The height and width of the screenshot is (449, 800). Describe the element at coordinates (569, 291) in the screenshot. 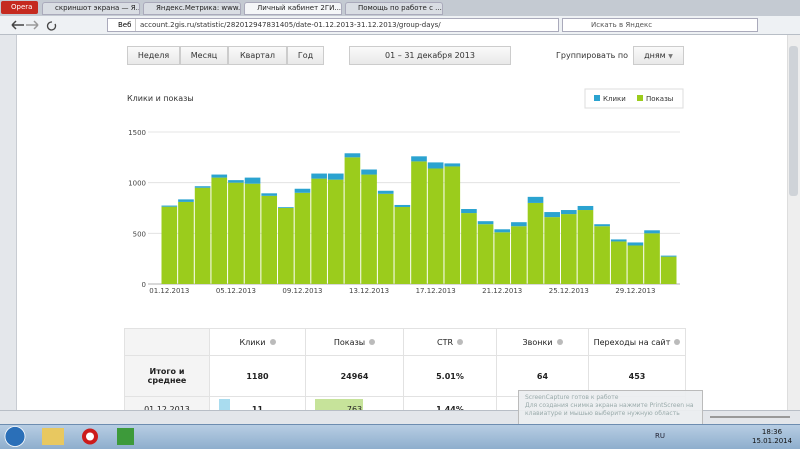

I see `x-tick-label: 25.12.2013` at that location.